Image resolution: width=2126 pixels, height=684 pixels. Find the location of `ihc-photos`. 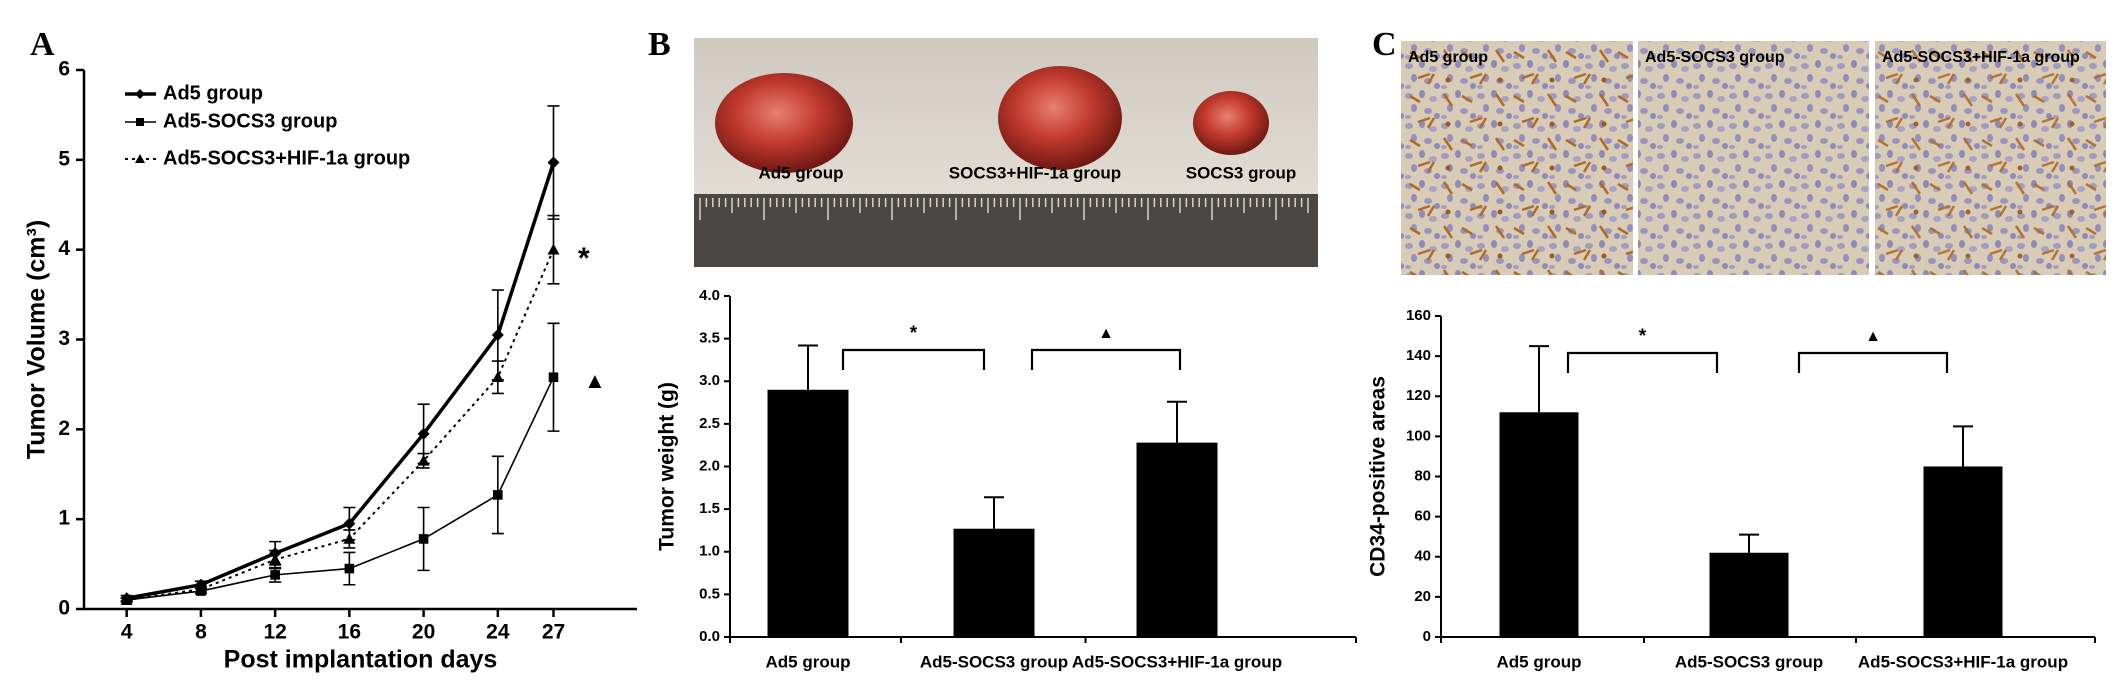

ihc-photos is located at coordinates (1753, 158).